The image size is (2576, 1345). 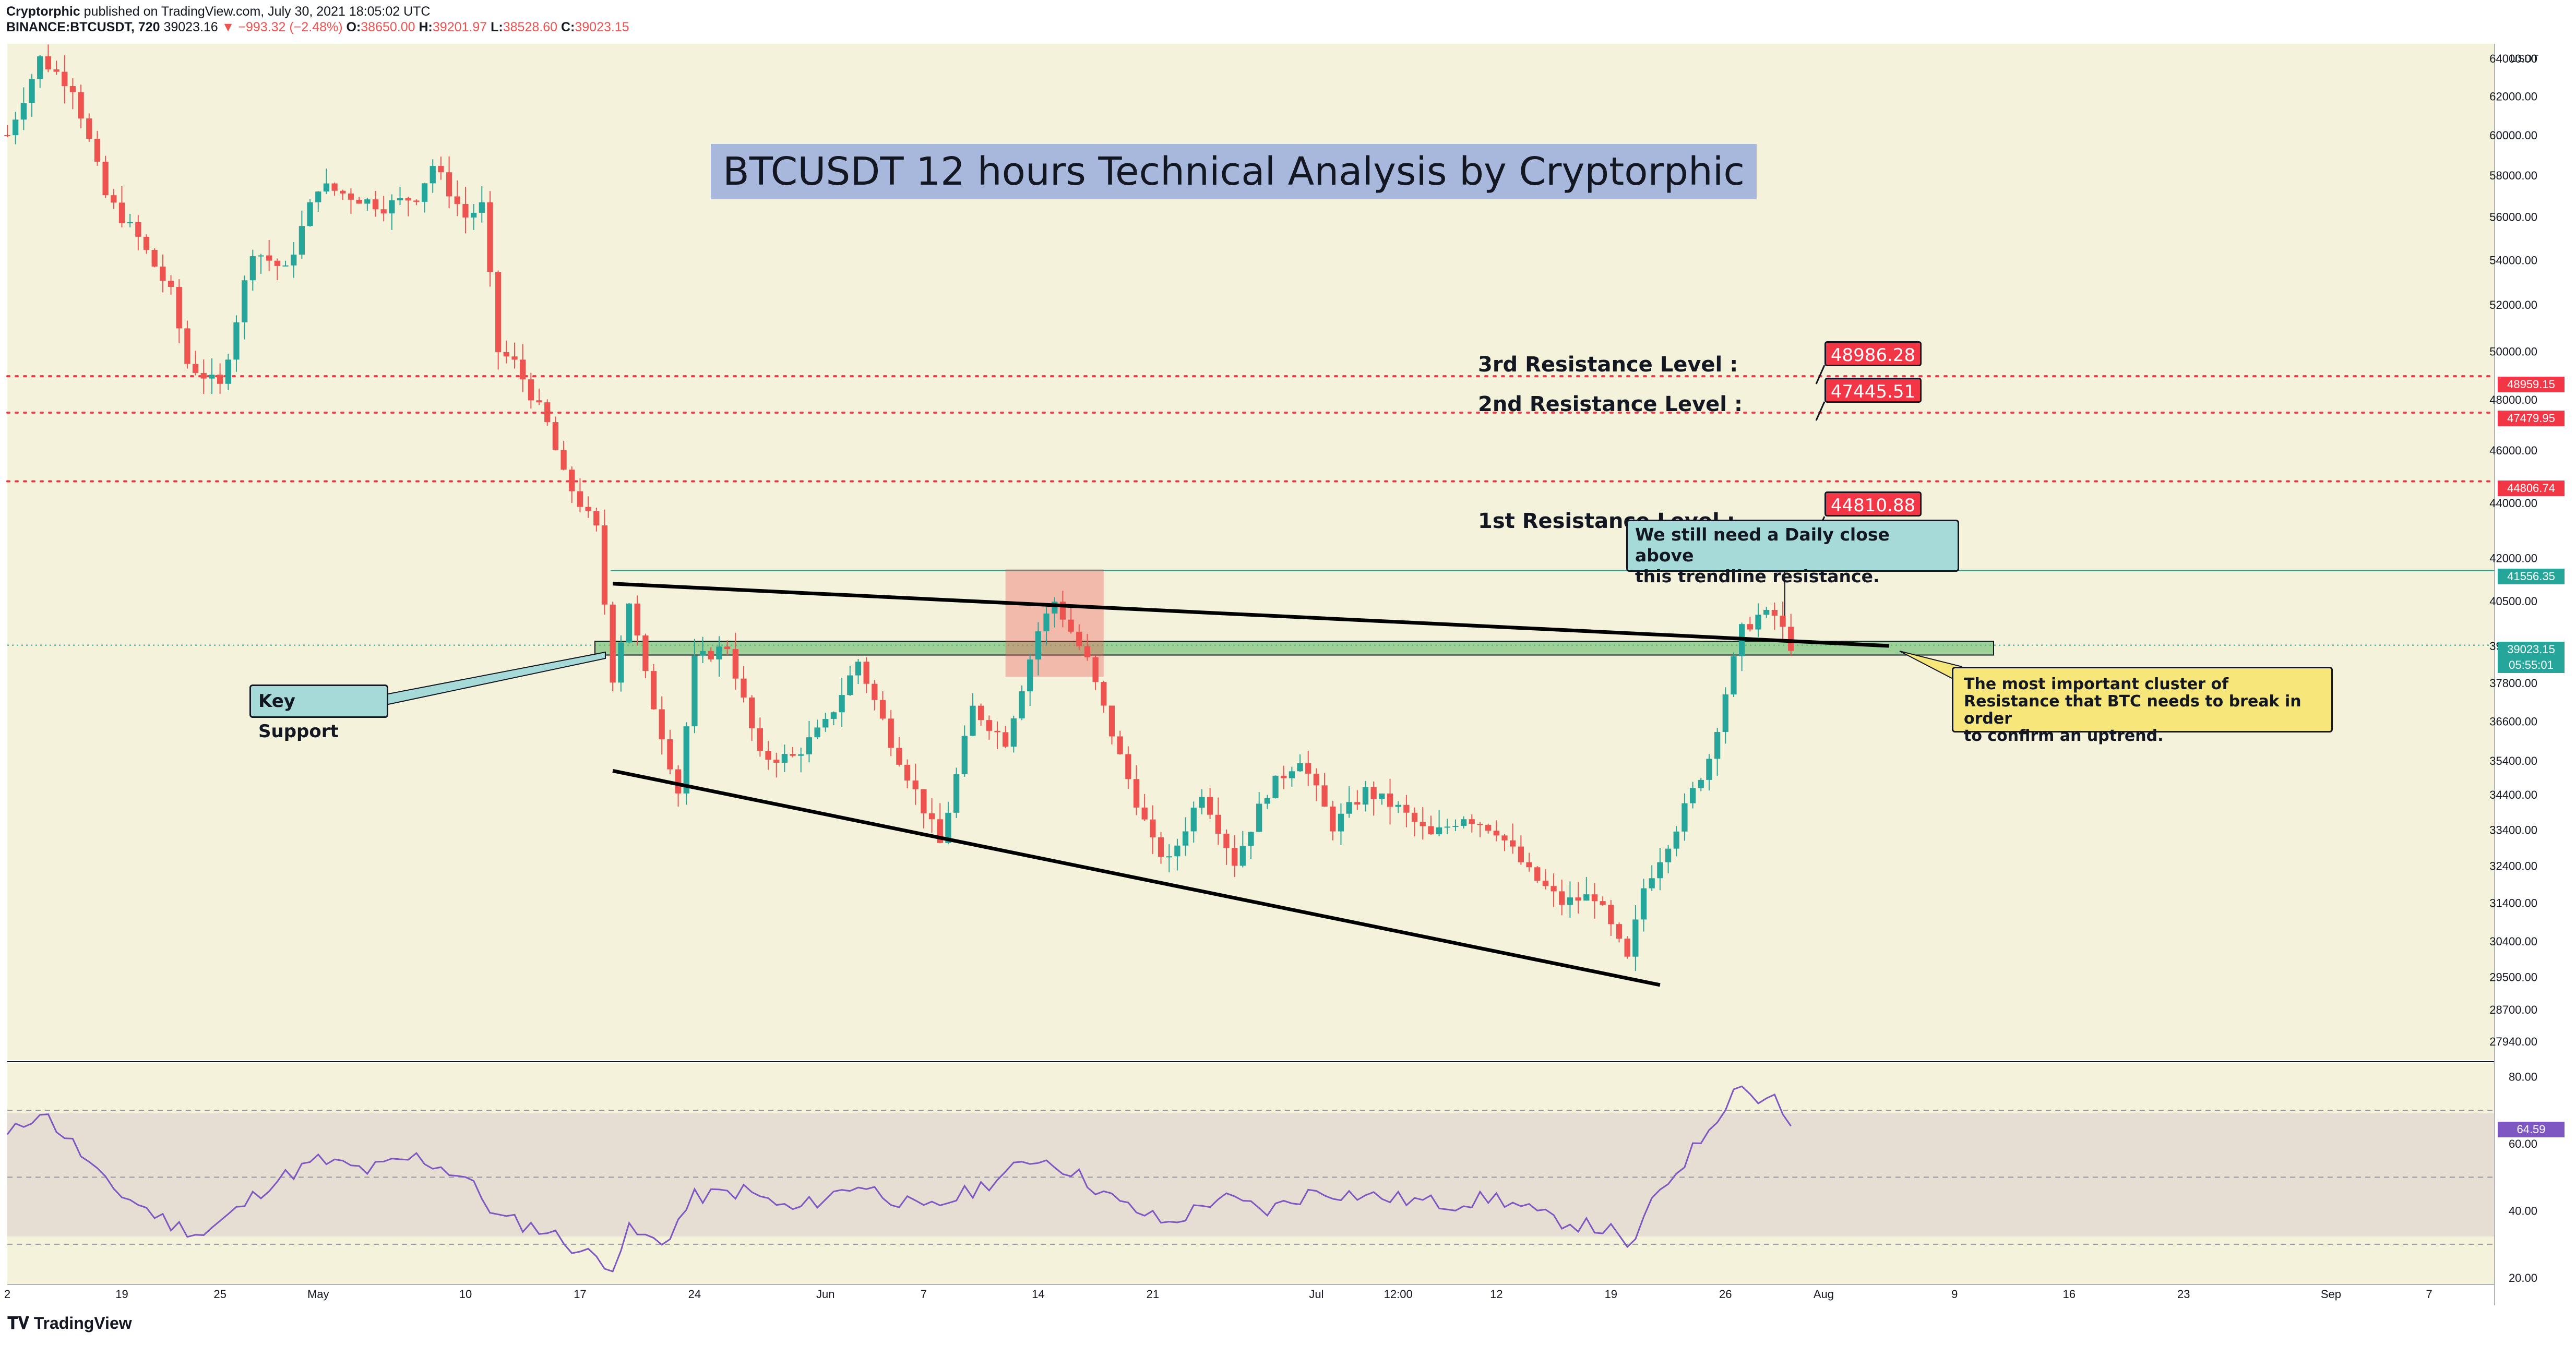 What do you see at coordinates (318, 1294) in the screenshot?
I see `time-tick-label: May` at bounding box center [318, 1294].